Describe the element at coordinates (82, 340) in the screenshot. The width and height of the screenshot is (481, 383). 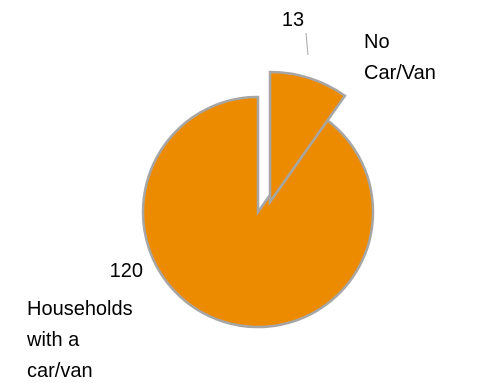
I see `data-label-category-households-with-car: Households with a car/van` at that location.